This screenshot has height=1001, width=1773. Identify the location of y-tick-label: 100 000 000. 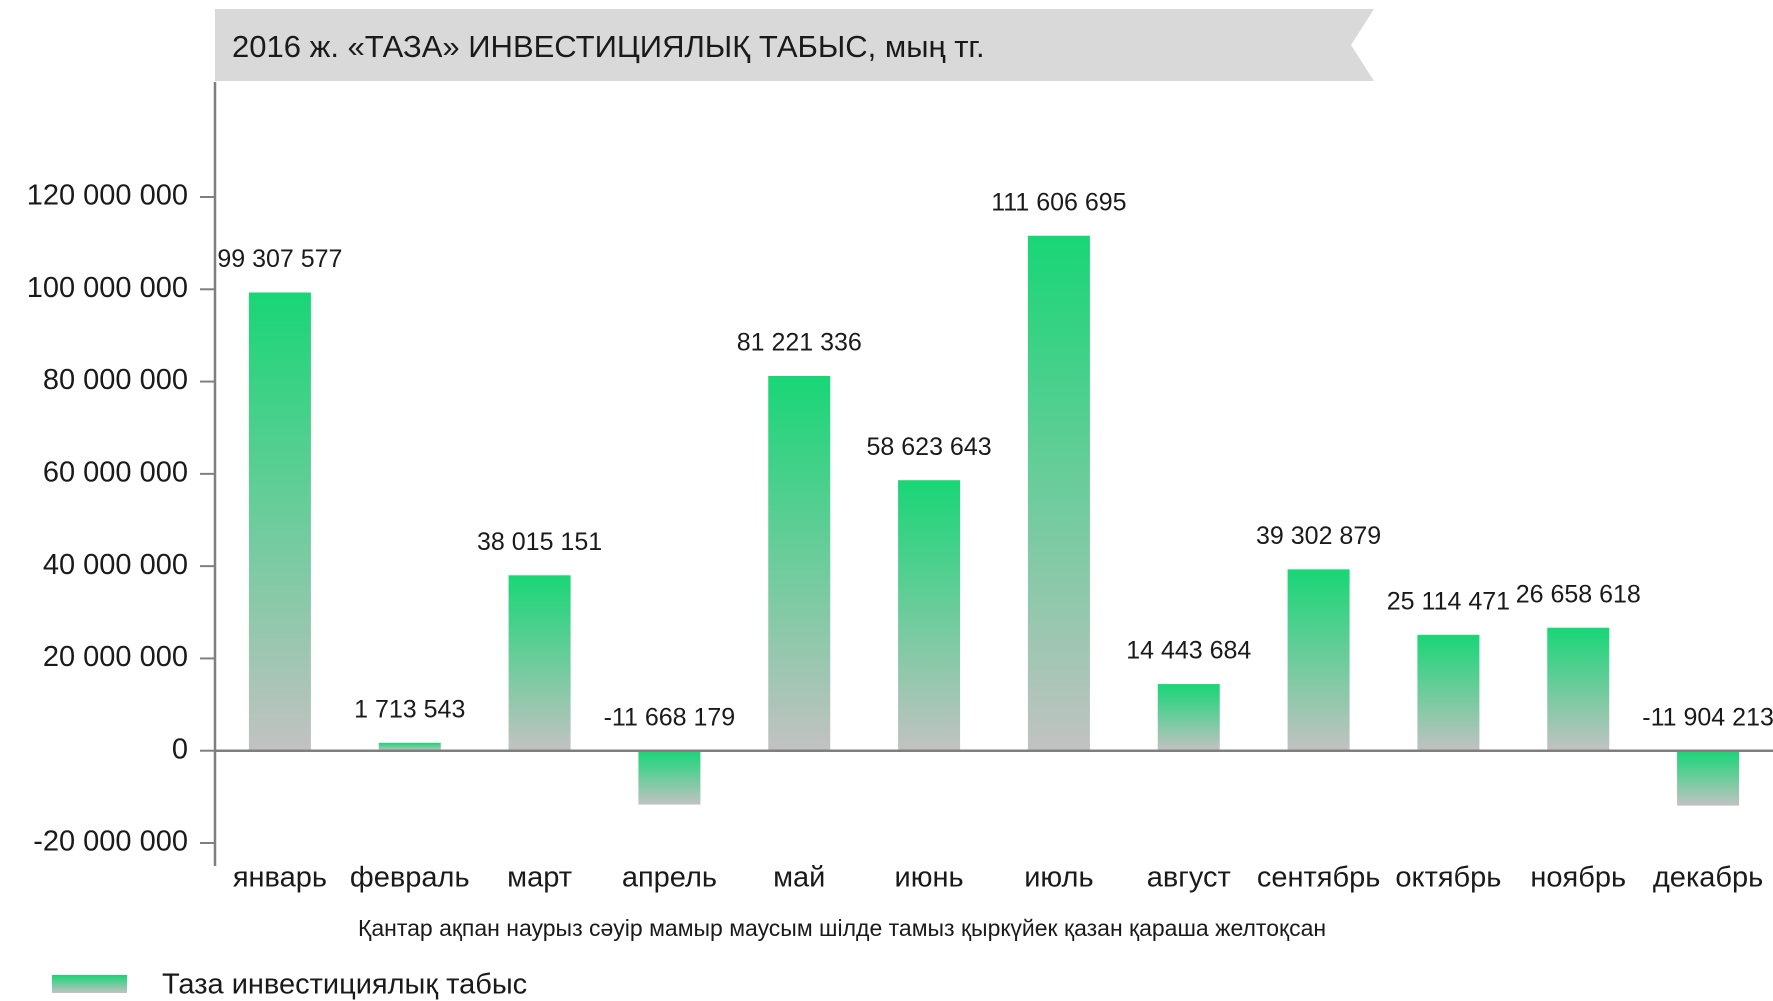
(107, 288).